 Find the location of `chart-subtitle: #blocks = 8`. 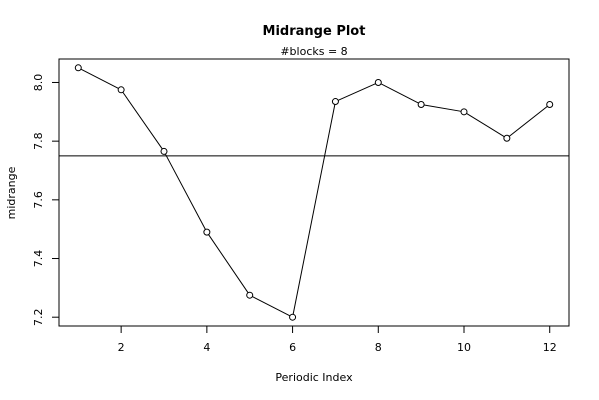

chart-subtitle: #blocks = 8 is located at coordinates (313, 51).